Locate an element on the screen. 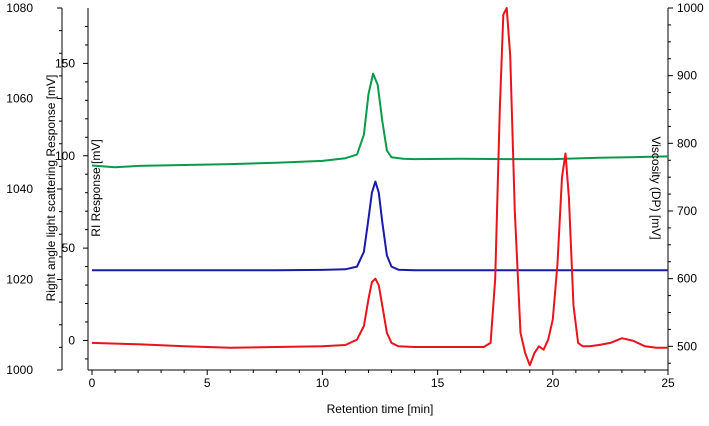  x-tick-label: 15 is located at coordinates (438, 383).